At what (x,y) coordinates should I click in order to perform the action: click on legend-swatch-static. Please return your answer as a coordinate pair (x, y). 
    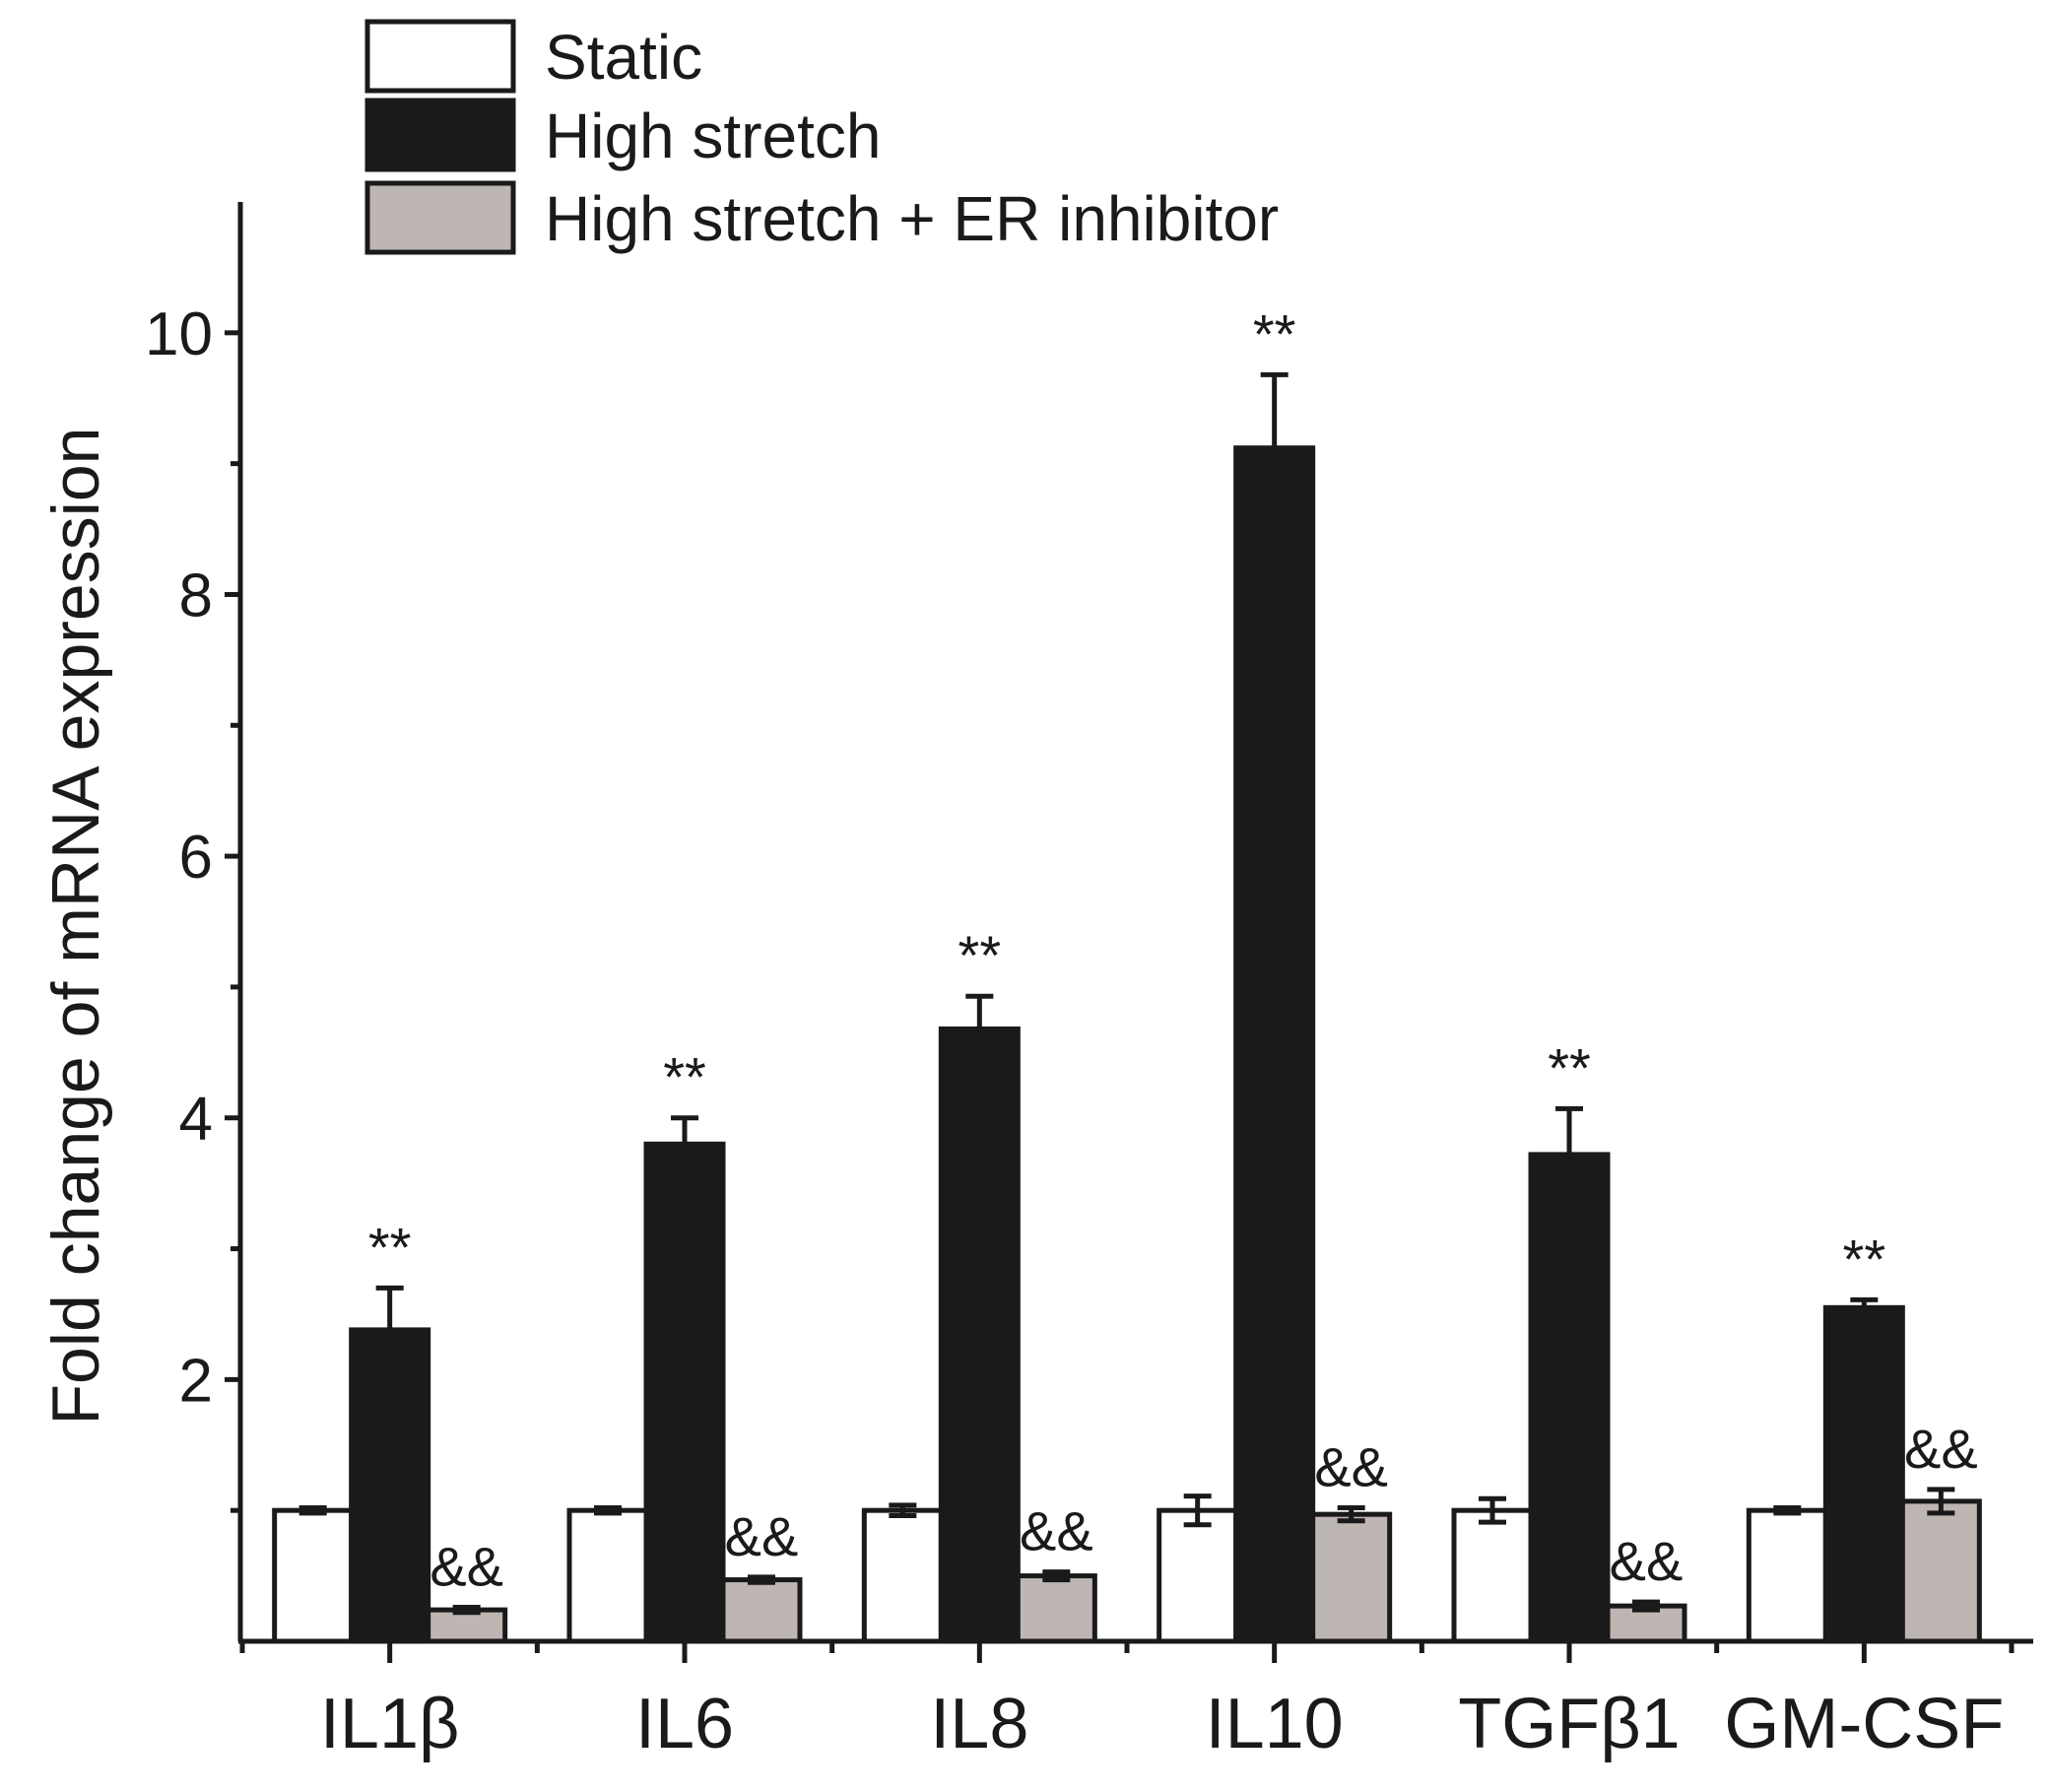
    Looking at the image, I should click on (440, 56).